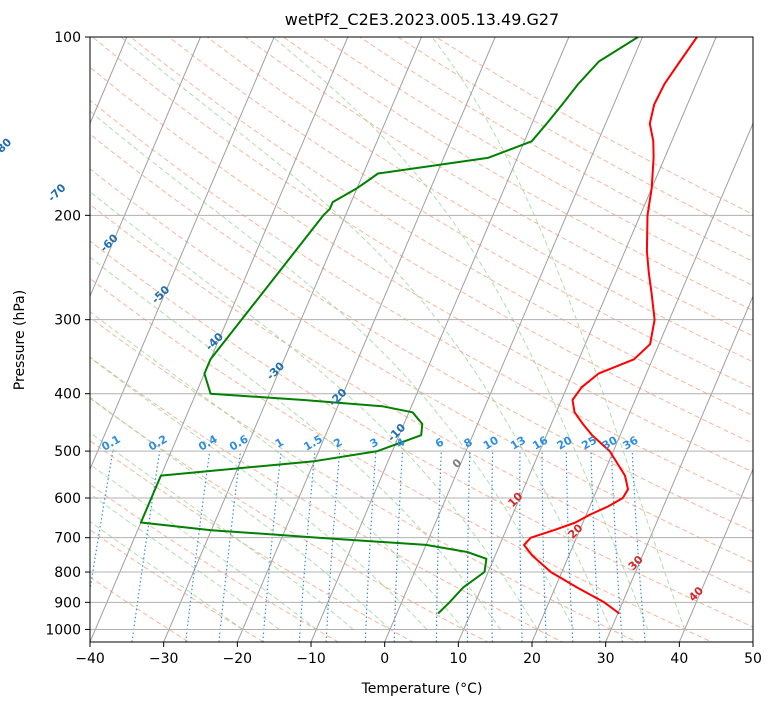 Image resolution: width=775 pixels, height=708 pixels. Describe the element at coordinates (458, 659) in the screenshot. I see `x-tick-label: 10` at that location.